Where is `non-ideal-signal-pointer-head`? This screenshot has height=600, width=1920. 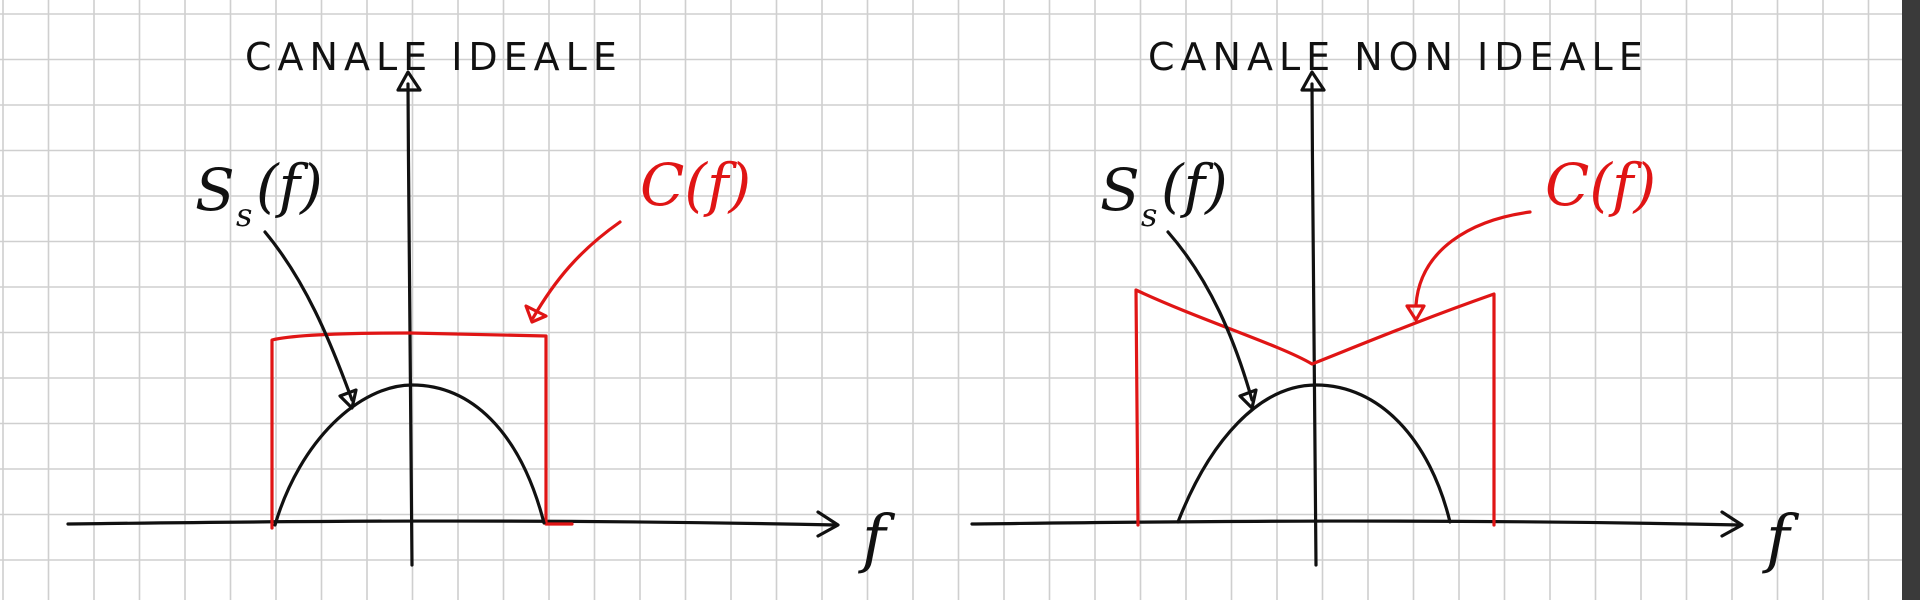
non-ideal-signal-pointer-head is located at coordinates (1248, 399).